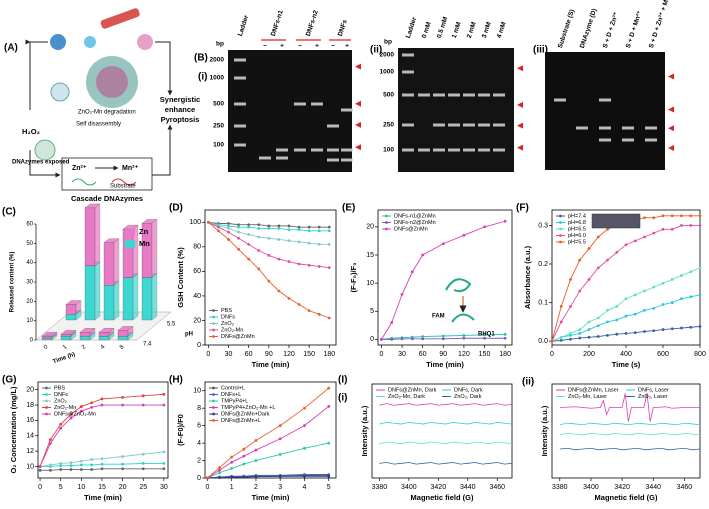 This screenshot has height=509, width=709. I want to click on lane-label: Ladder, so click(243, 25).